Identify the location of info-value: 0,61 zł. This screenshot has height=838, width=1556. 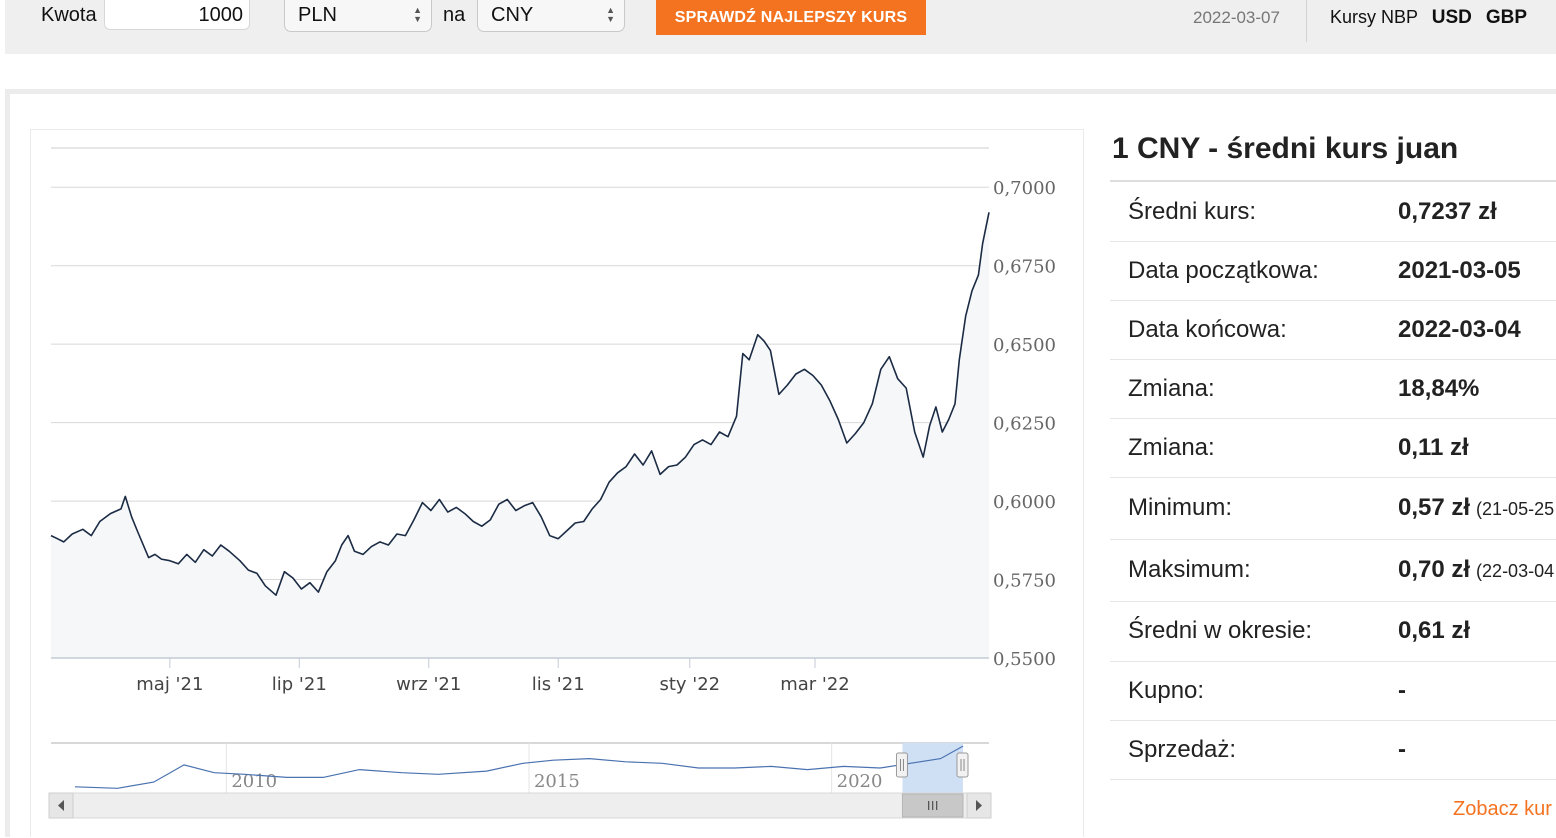
(1434, 631).